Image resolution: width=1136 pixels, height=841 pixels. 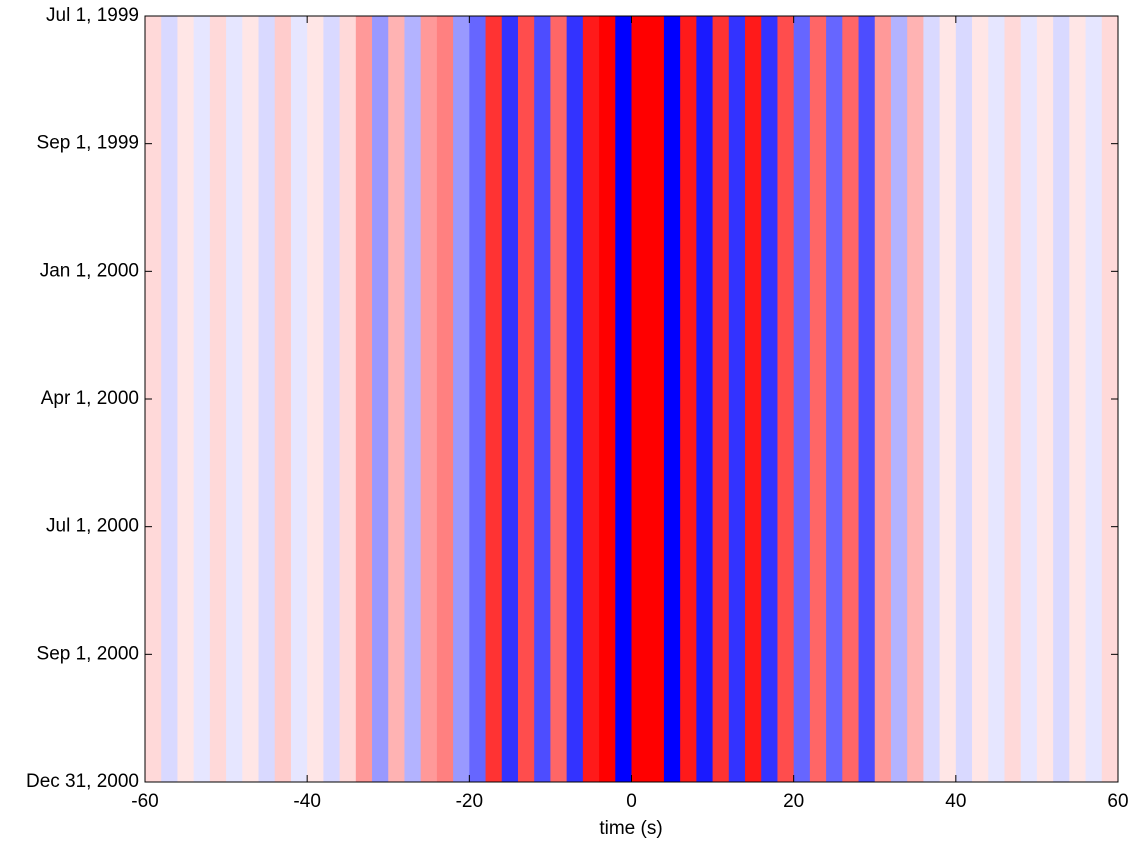 What do you see at coordinates (144, 801) in the screenshot?
I see `x-tick-label: -60` at bounding box center [144, 801].